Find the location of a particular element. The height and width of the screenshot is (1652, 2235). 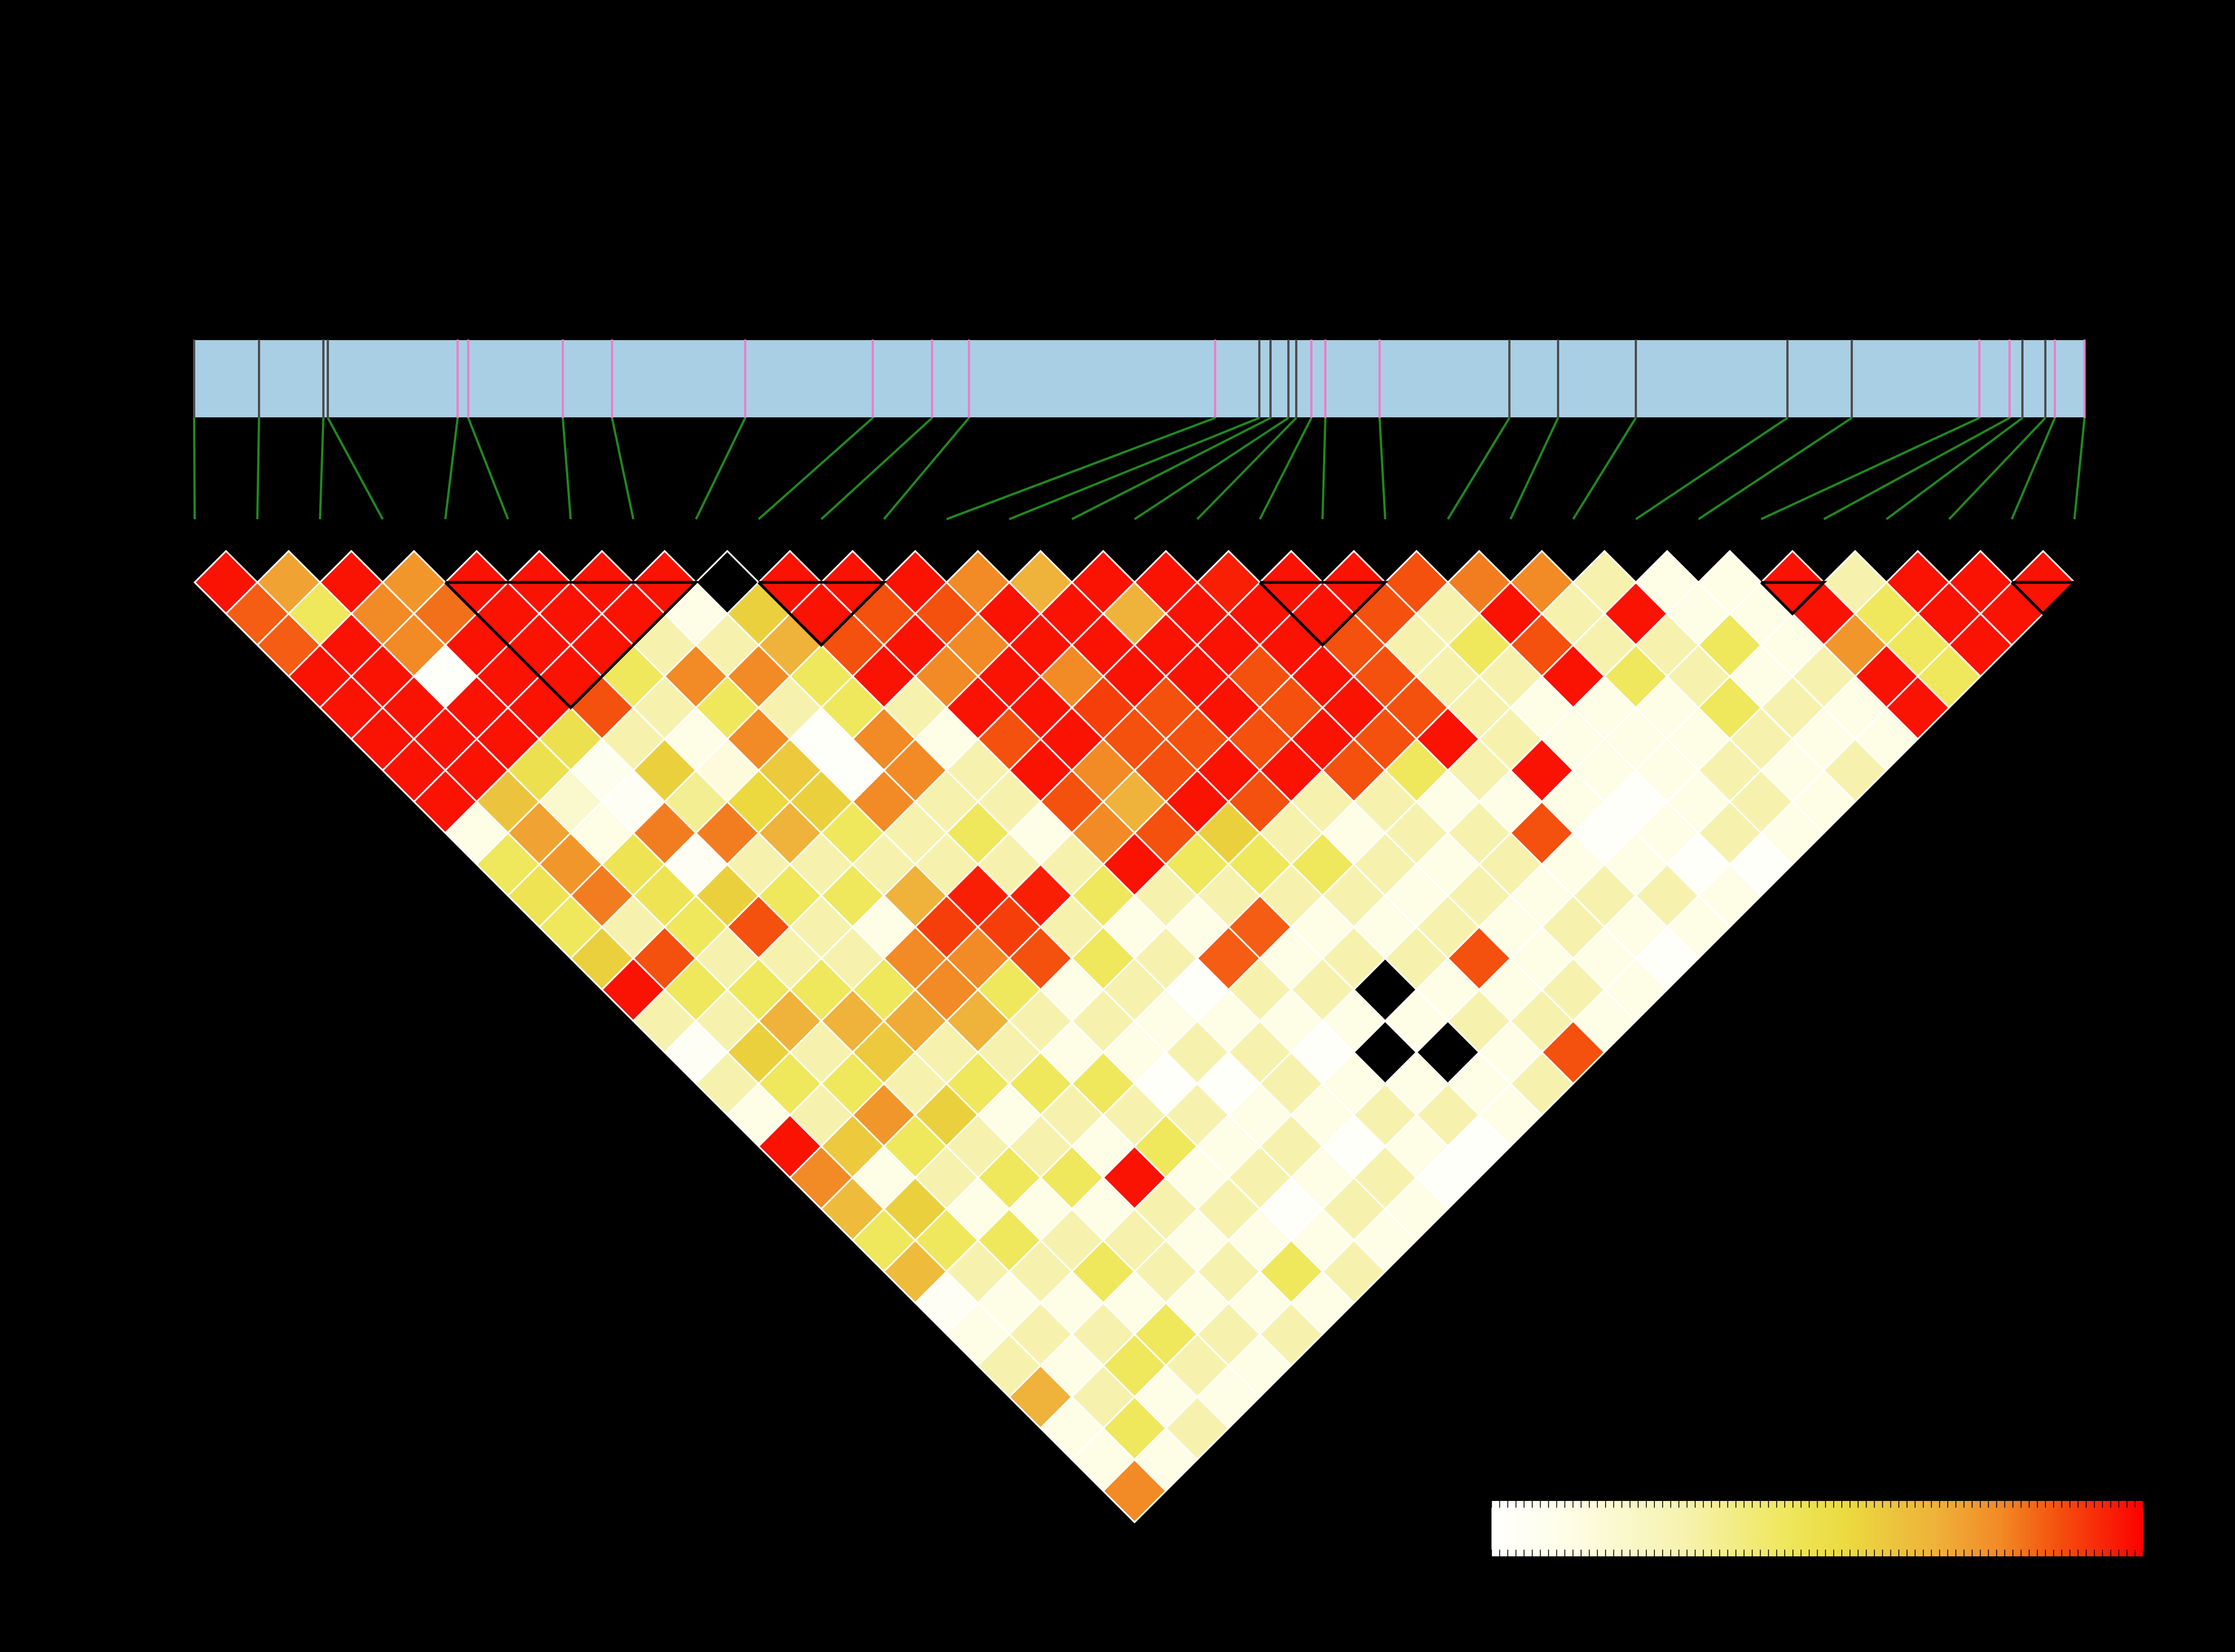

haplotype-block-outlines is located at coordinates (1261, 646).